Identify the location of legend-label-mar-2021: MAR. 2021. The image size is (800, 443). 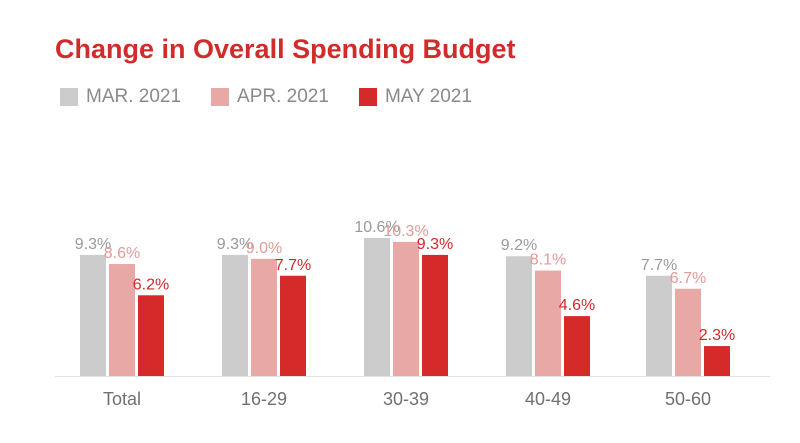
(134, 96).